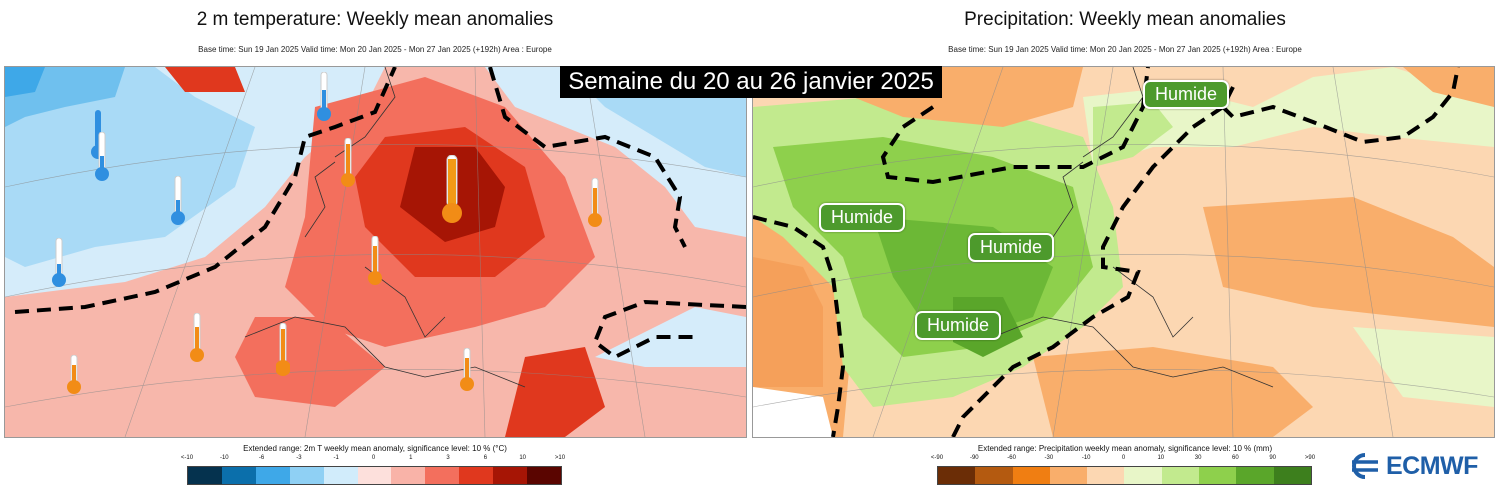 This screenshot has height=495, width=1500. I want to click on temperature-title: 2 m temperature: Weekly mean anomalies, so click(375, 19).